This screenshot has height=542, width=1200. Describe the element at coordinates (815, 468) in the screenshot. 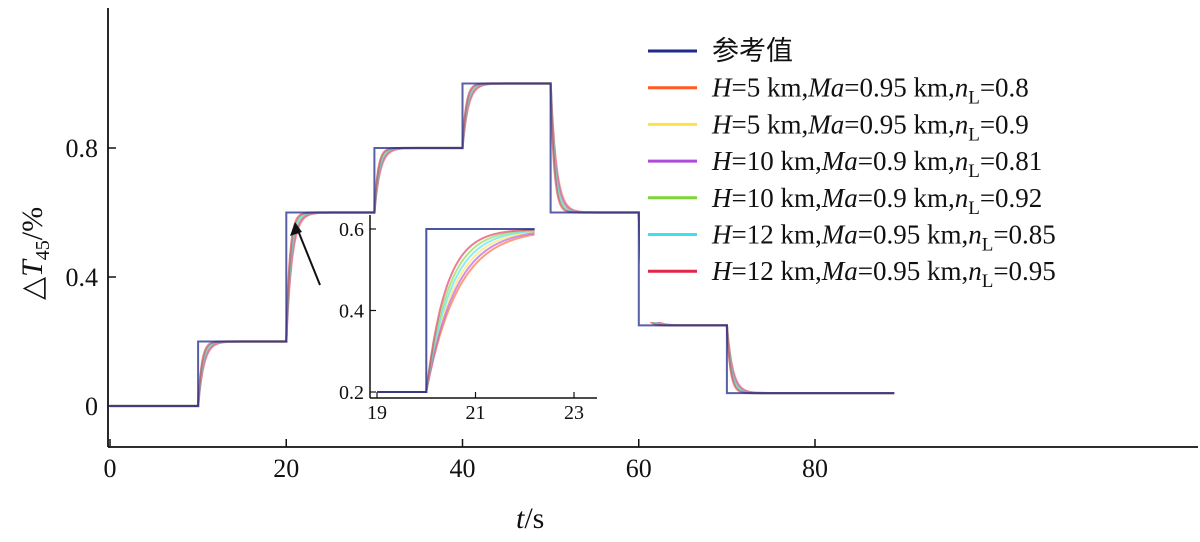

I see `x-tick-label: 80` at that location.